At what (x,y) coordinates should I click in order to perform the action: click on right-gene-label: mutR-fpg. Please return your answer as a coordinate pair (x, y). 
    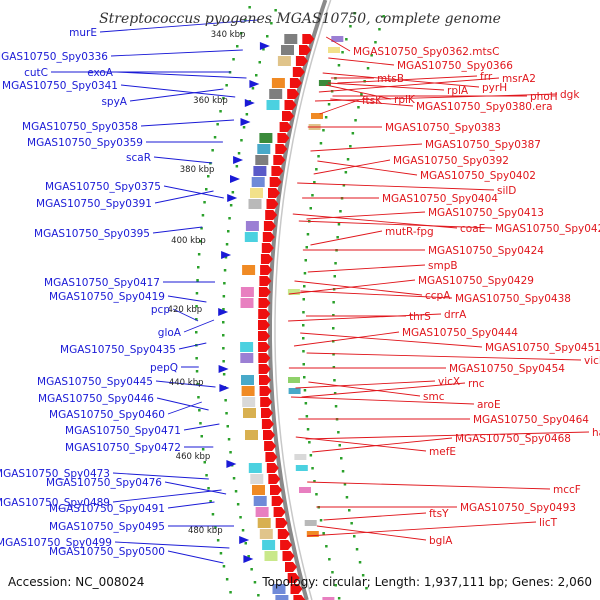
    Looking at the image, I should click on (409, 232).